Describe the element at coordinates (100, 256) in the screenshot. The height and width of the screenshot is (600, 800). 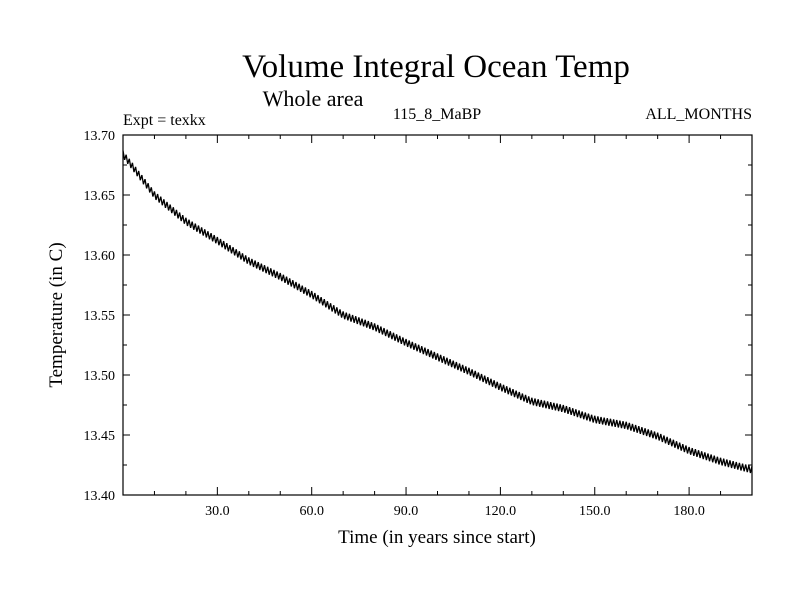
I see `y-tick-label: 13.60` at that location.